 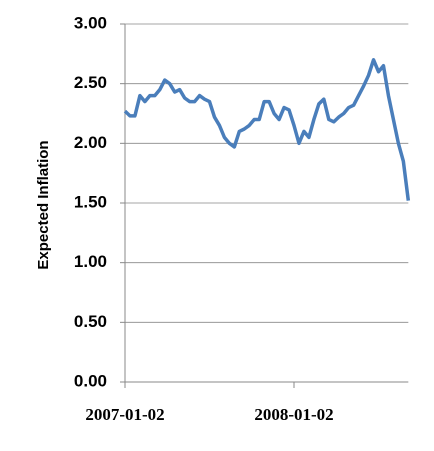 I want to click on y-tick-label: 1.50, so click(x=90, y=201).